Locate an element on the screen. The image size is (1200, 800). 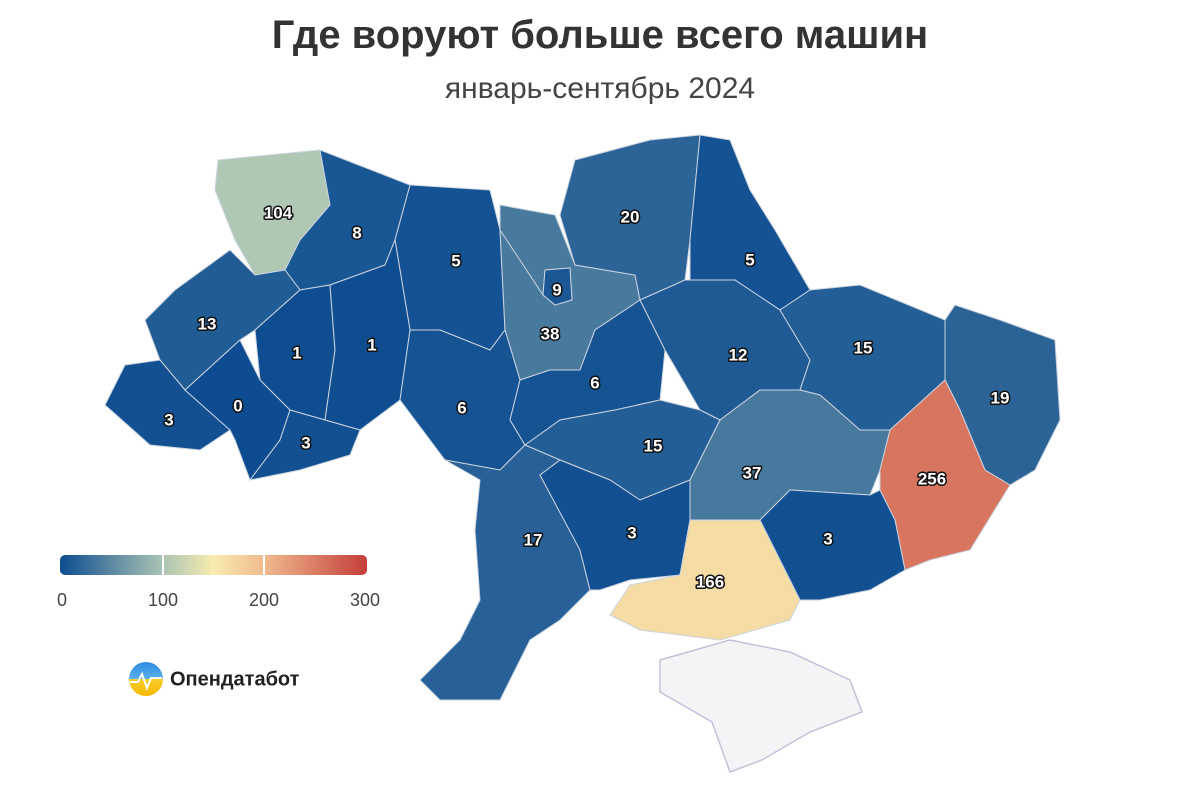
value-label: 12 is located at coordinates (738, 354).